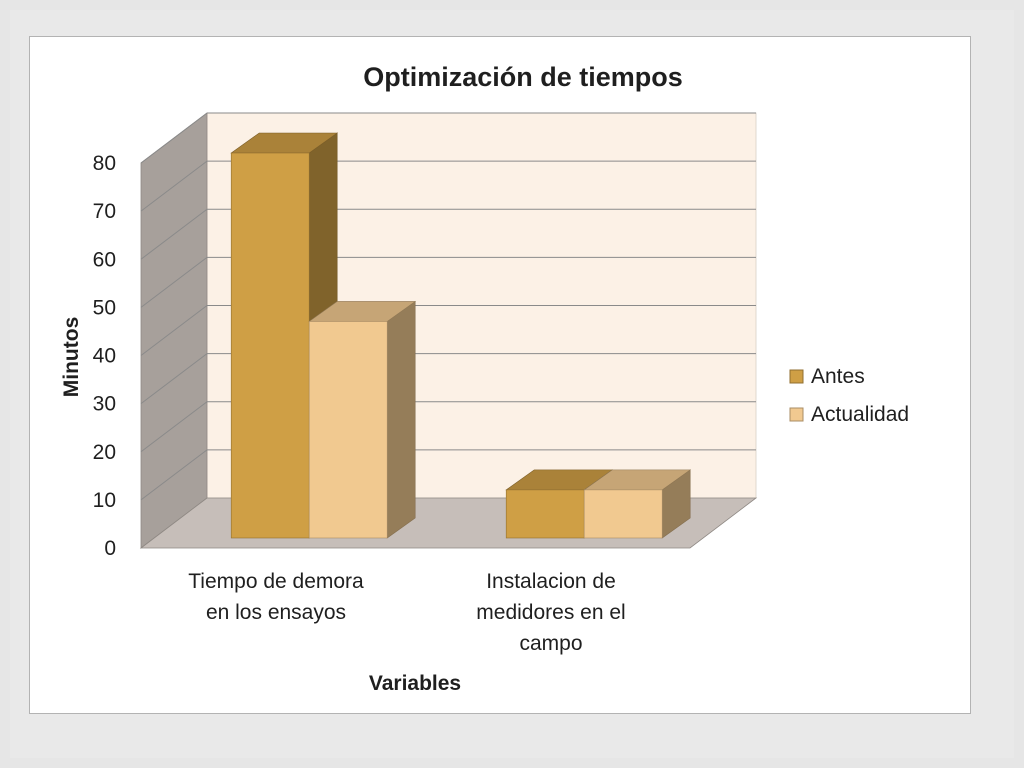 The image size is (1024, 768). What do you see at coordinates (104, 259) in the screenshot?
I see `y-tick-label: 60` at bounding box center [104, 259].